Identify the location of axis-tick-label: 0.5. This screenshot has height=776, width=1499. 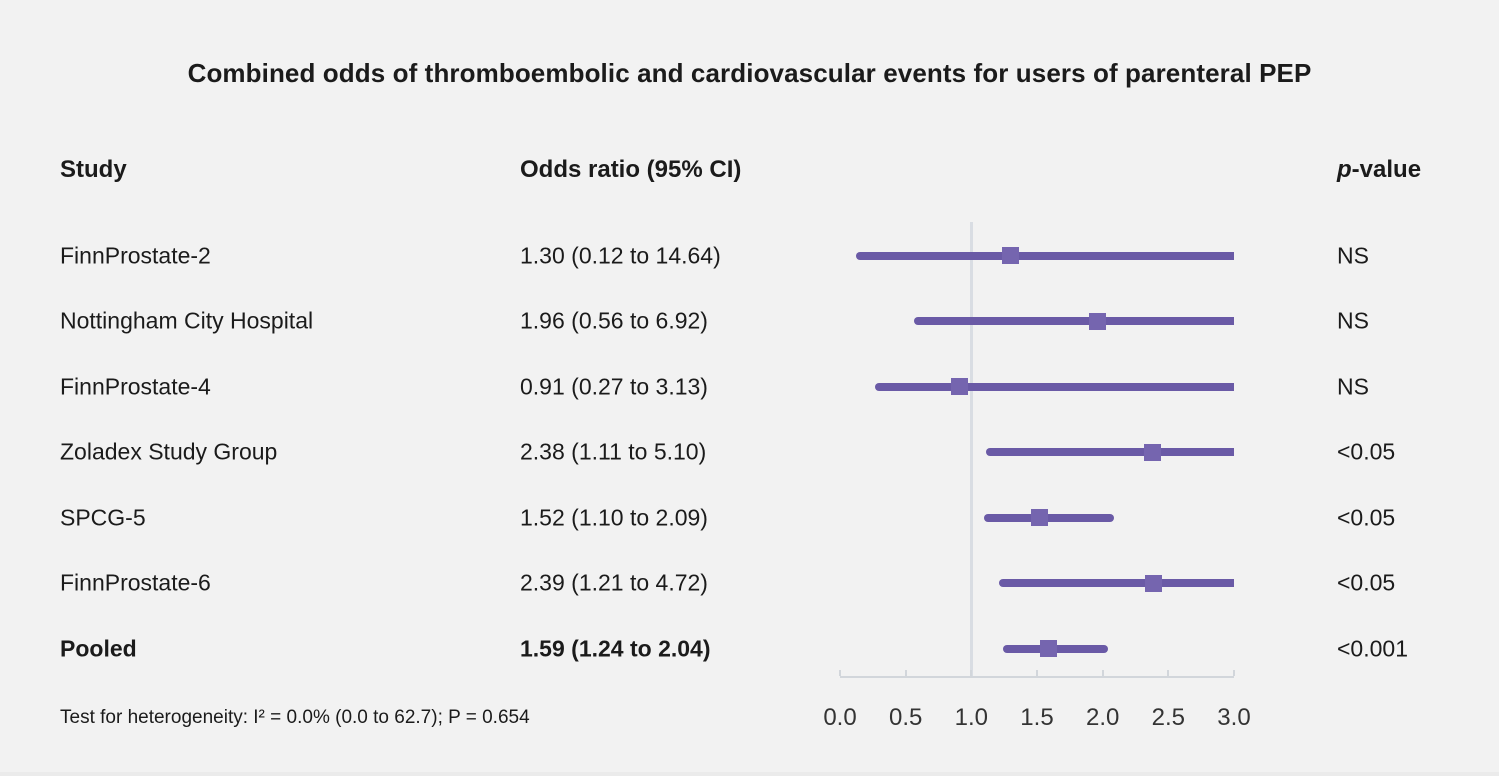
(905, 717).